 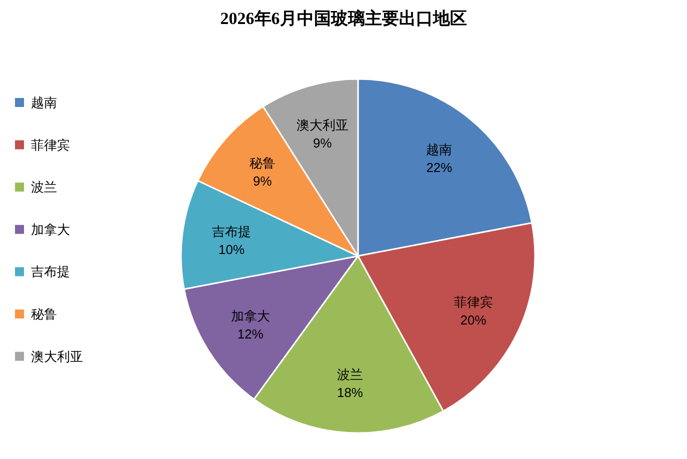 I want to click on legend-label: 澳大利亚, so click(x=57, y=356).